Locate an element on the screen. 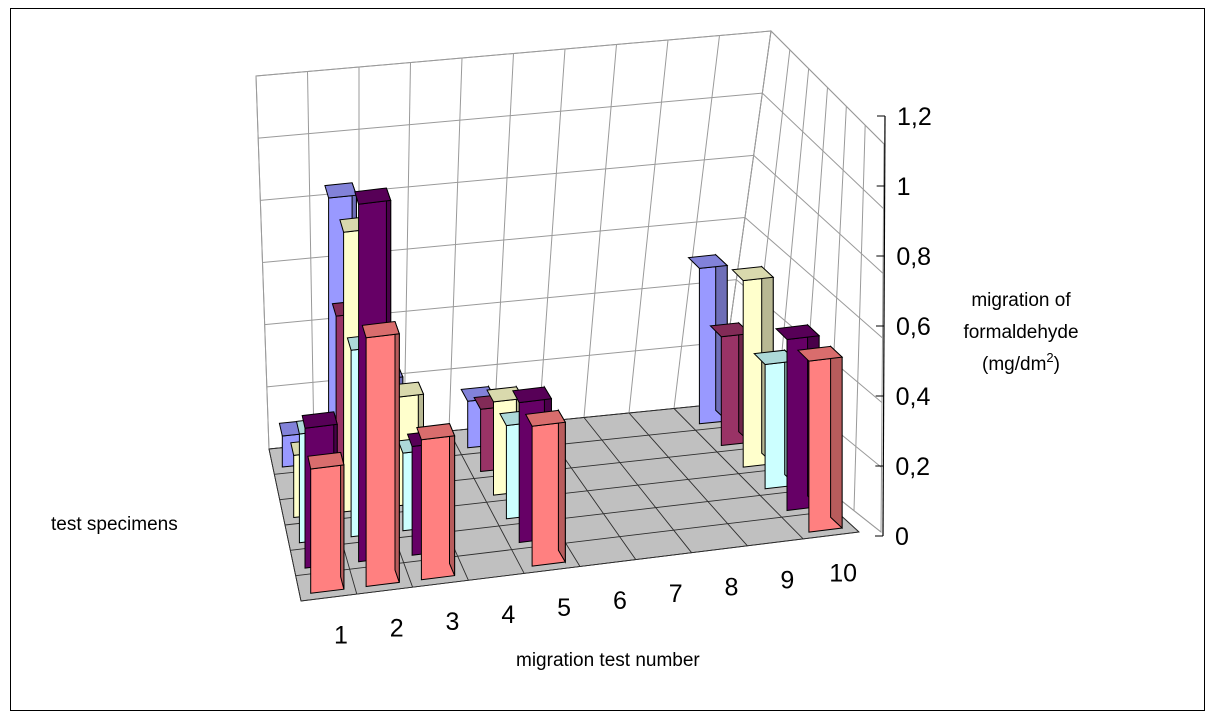 The width and height of the screenshot is (1207, 713). y-axis-title-superscript: 2 is located at coordinates (1049, 357).